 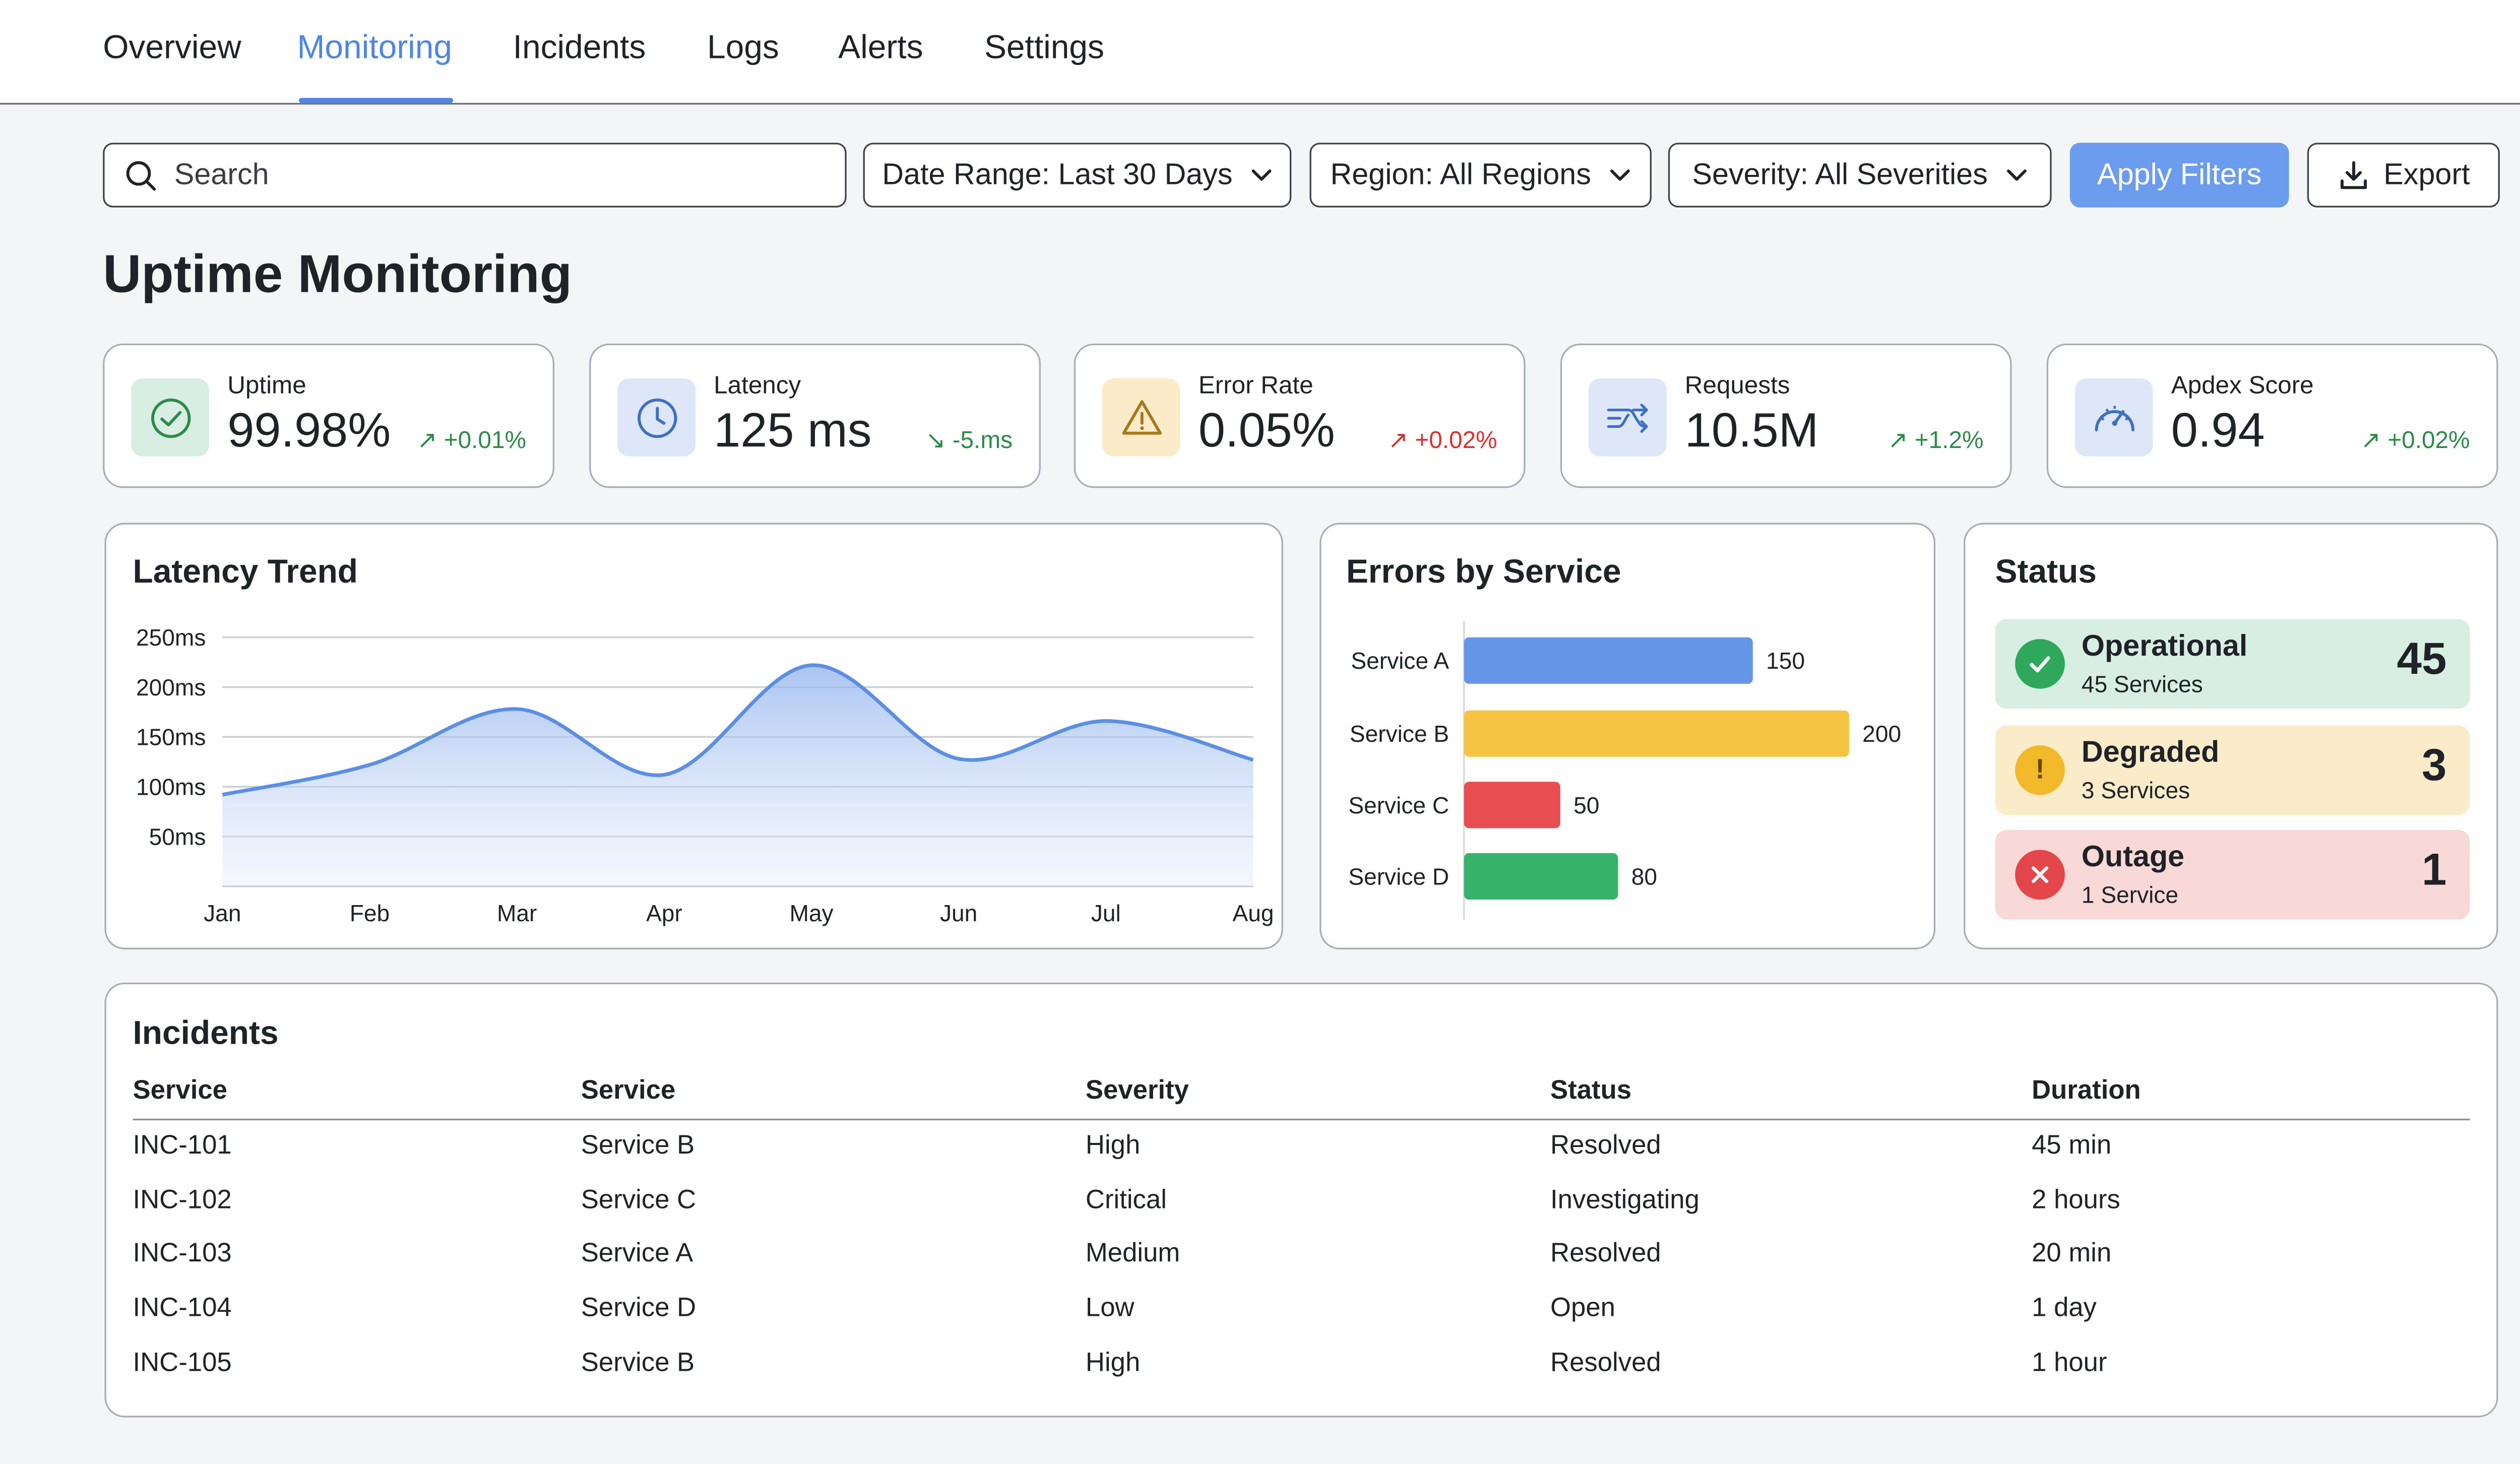 I want to click on apply-filters-button: Apply Filters, so click(x=2179, y=175).